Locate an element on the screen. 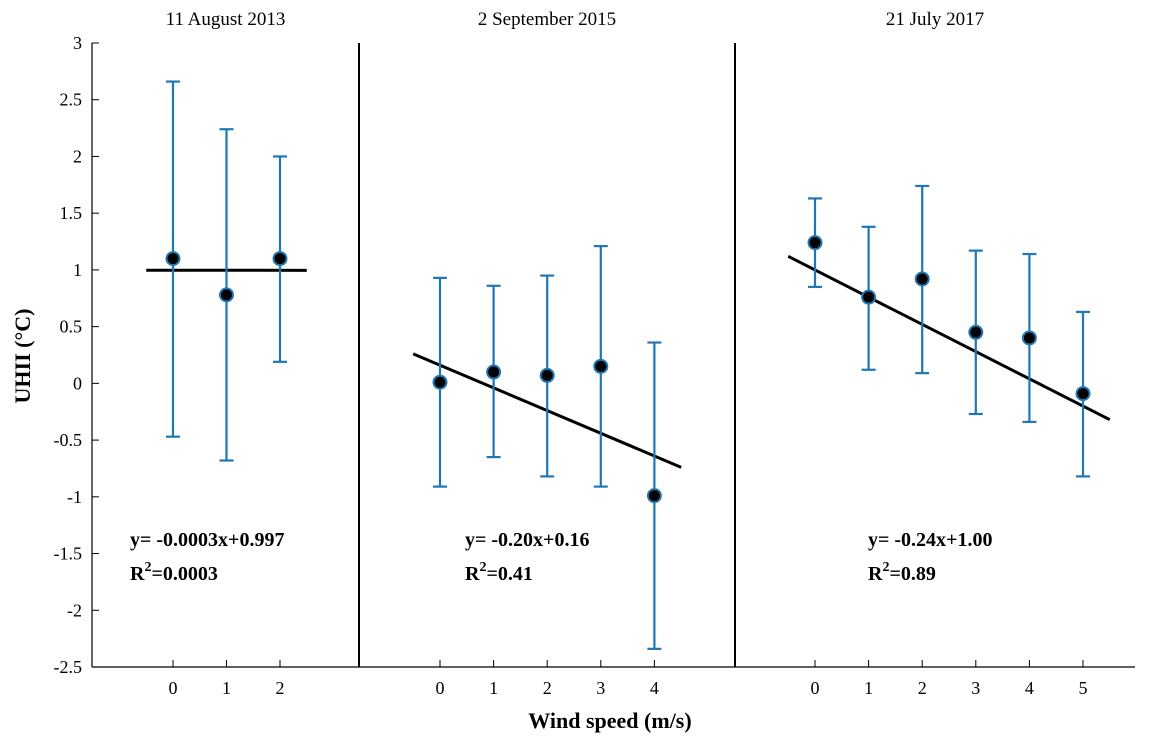 This screenshot has width=1152, height=740. r-squared-value: =0.41 is located at coordinates (509, 574).